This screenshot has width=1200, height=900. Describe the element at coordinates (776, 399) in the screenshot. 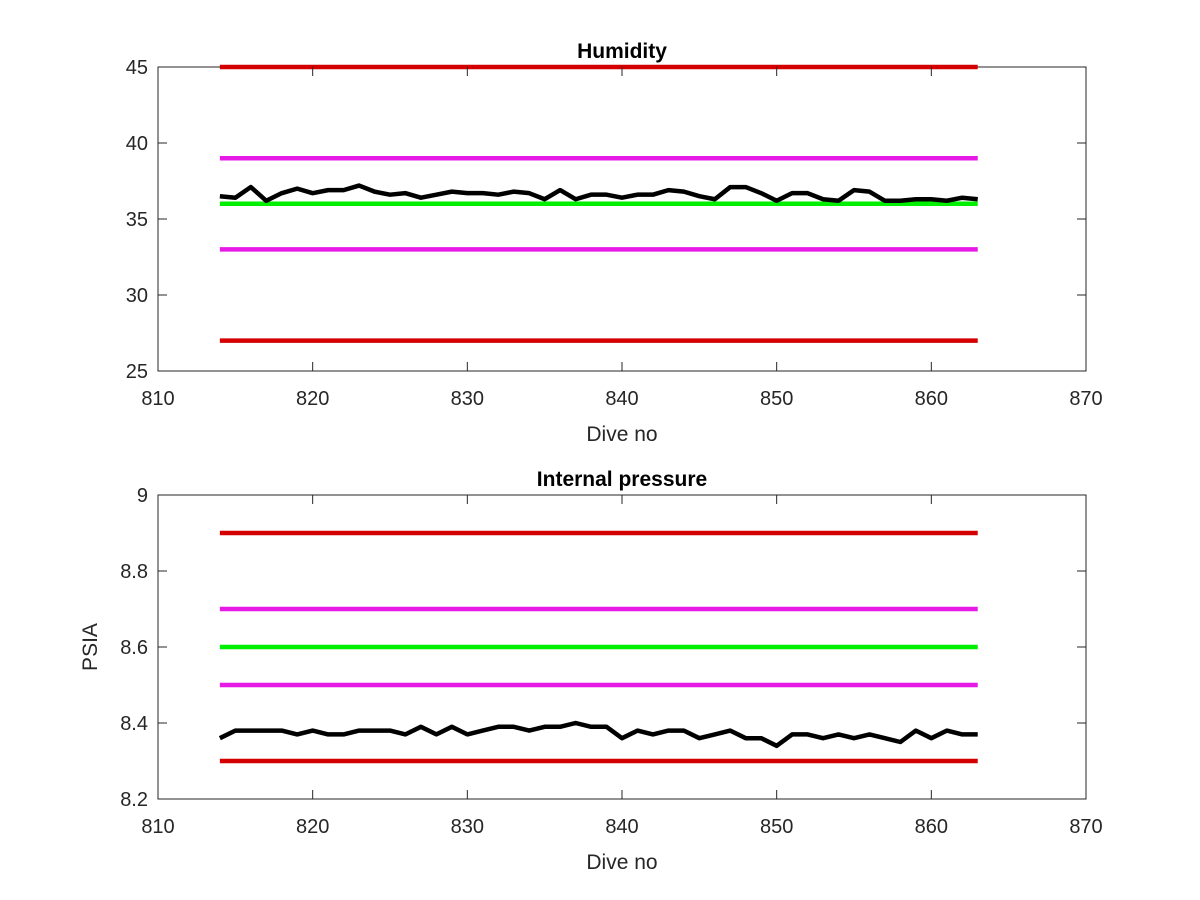

I see `humidity-x-tick-label: 850` at that location.